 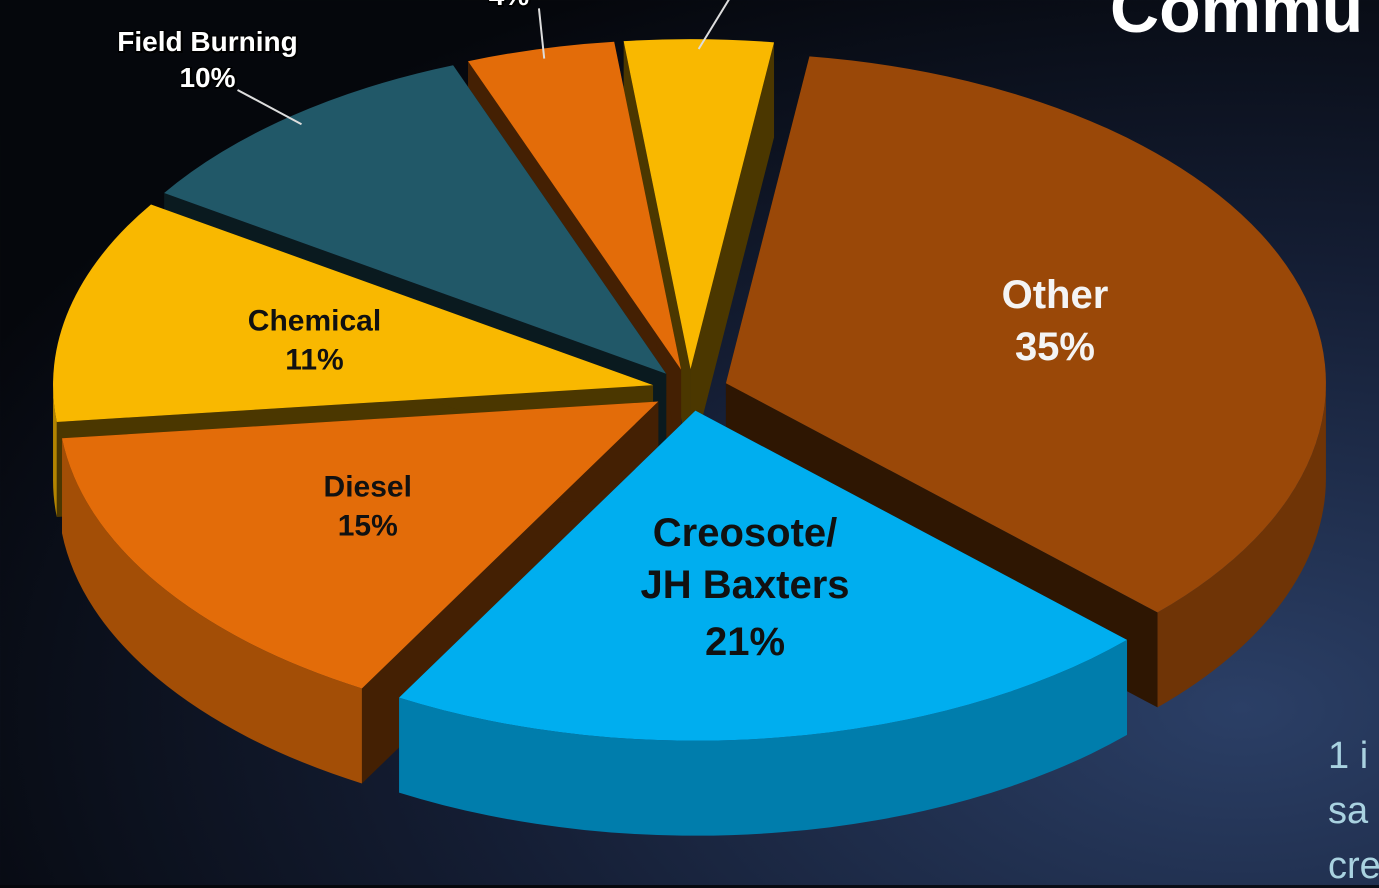 I want to click on slice-label: Chemical, so click(x=314, y=321).